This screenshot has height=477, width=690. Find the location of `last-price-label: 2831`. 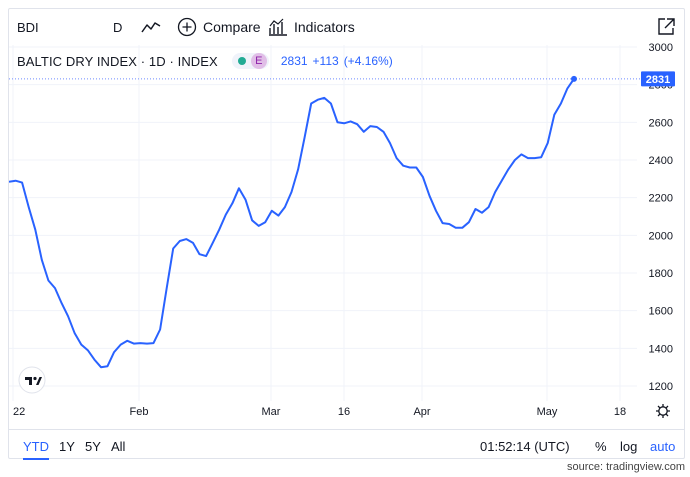

last-price-label: 2831 is located at coordinates (658, 80).